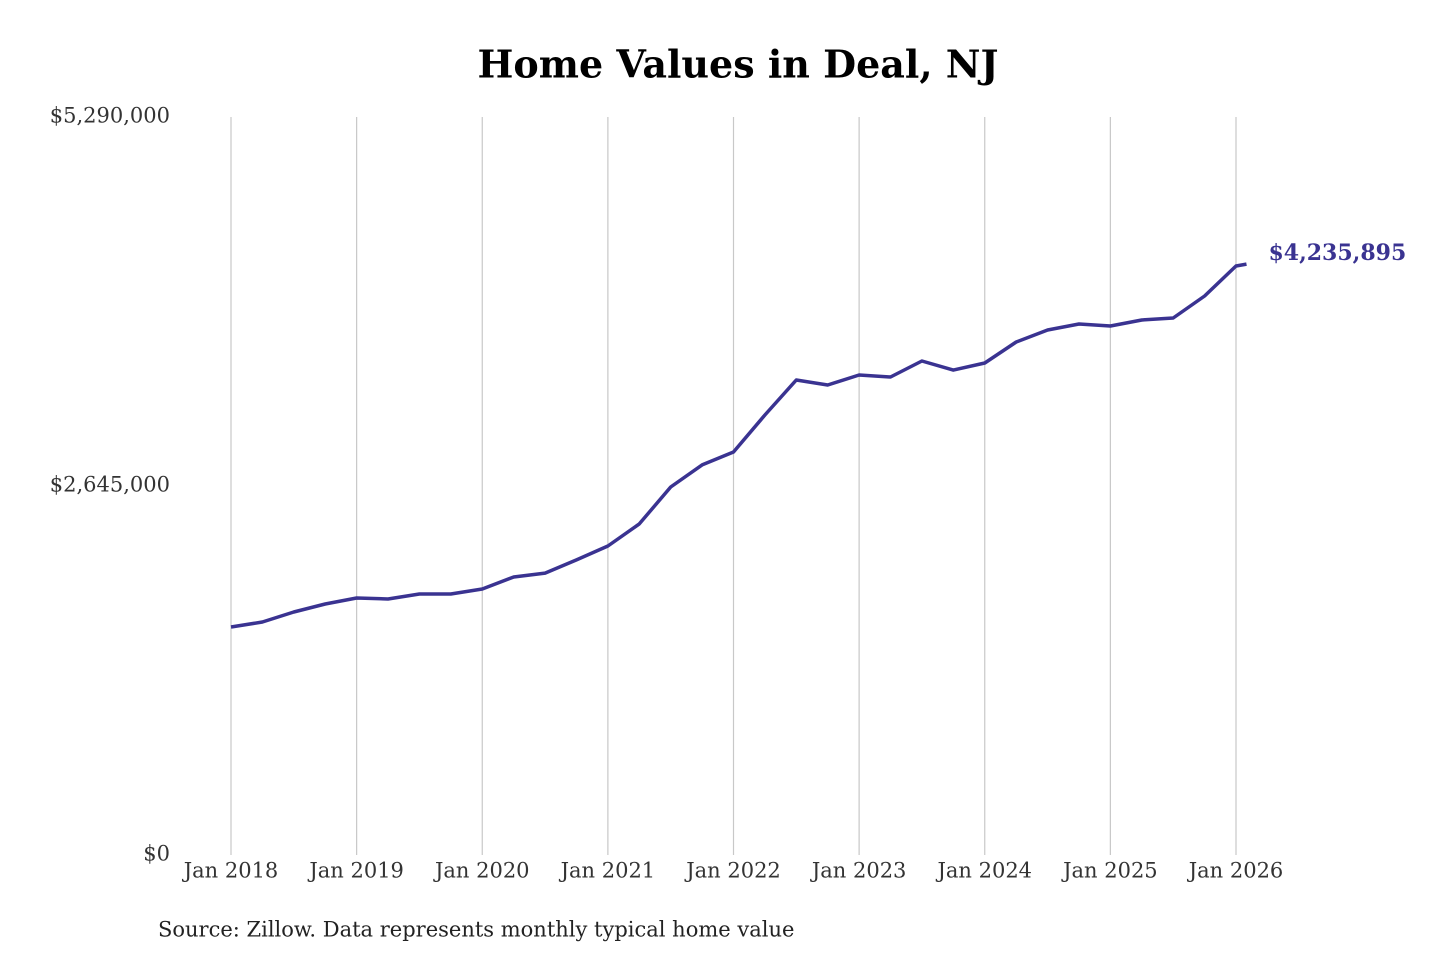  I want to click on x-tick-label: Jan 2019, so click(355, 871).